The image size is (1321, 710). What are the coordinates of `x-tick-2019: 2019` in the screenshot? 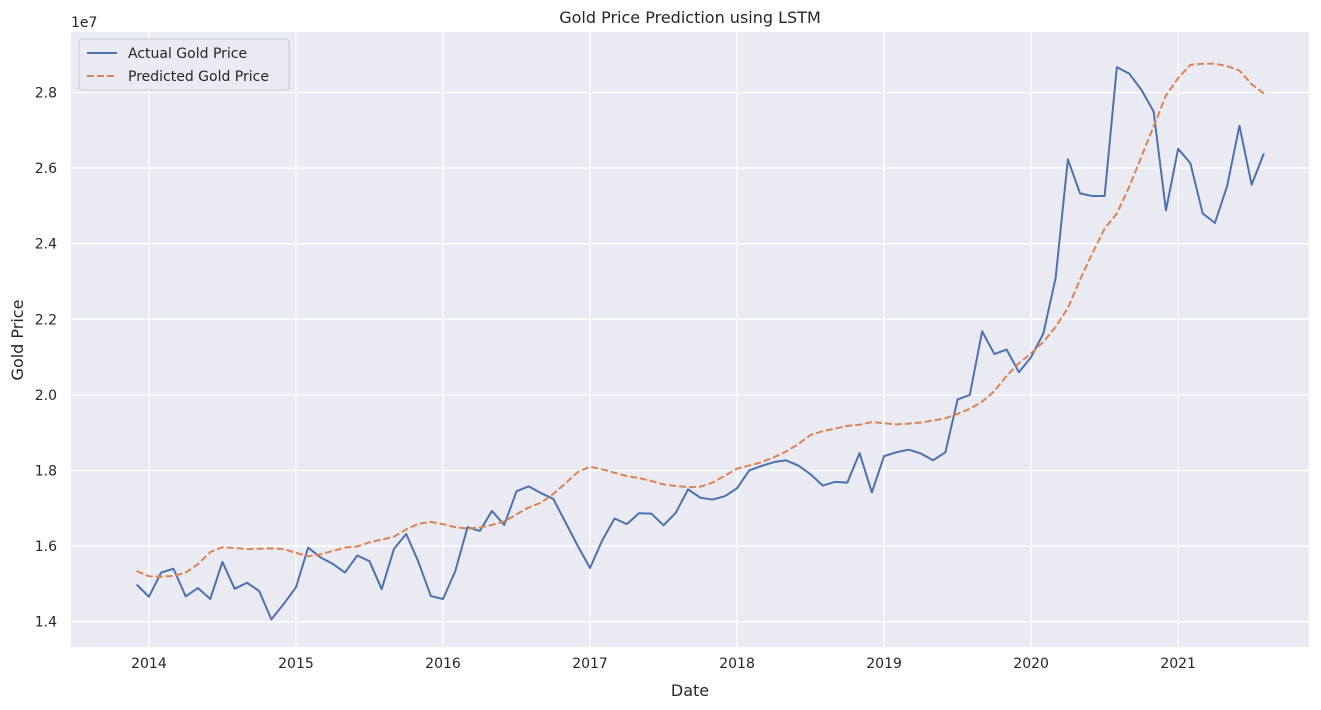 It's located at (884, 664).